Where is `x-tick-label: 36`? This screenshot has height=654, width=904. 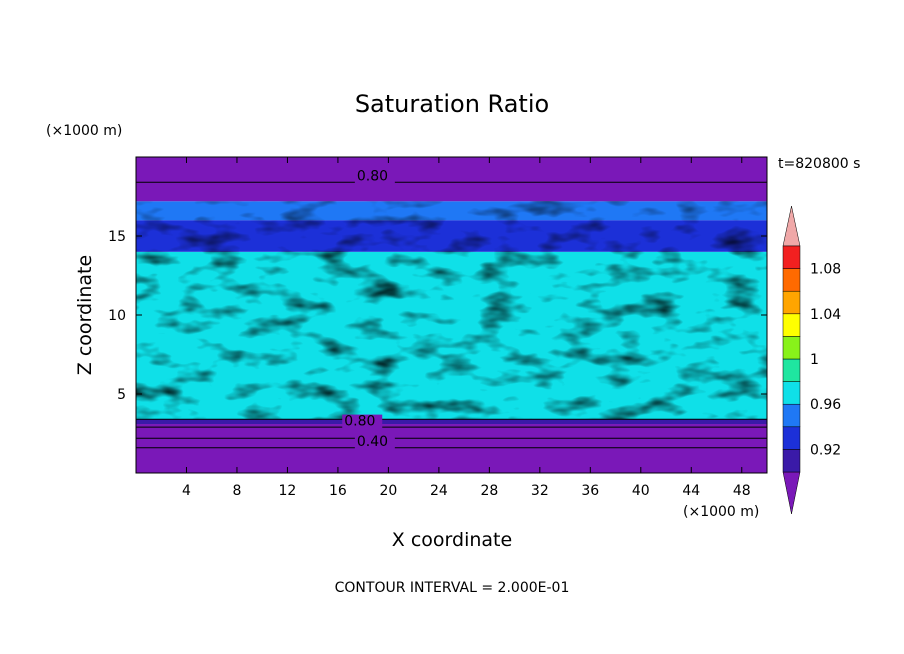
x-tick-label: 36 is located at coordinates (590, 491).